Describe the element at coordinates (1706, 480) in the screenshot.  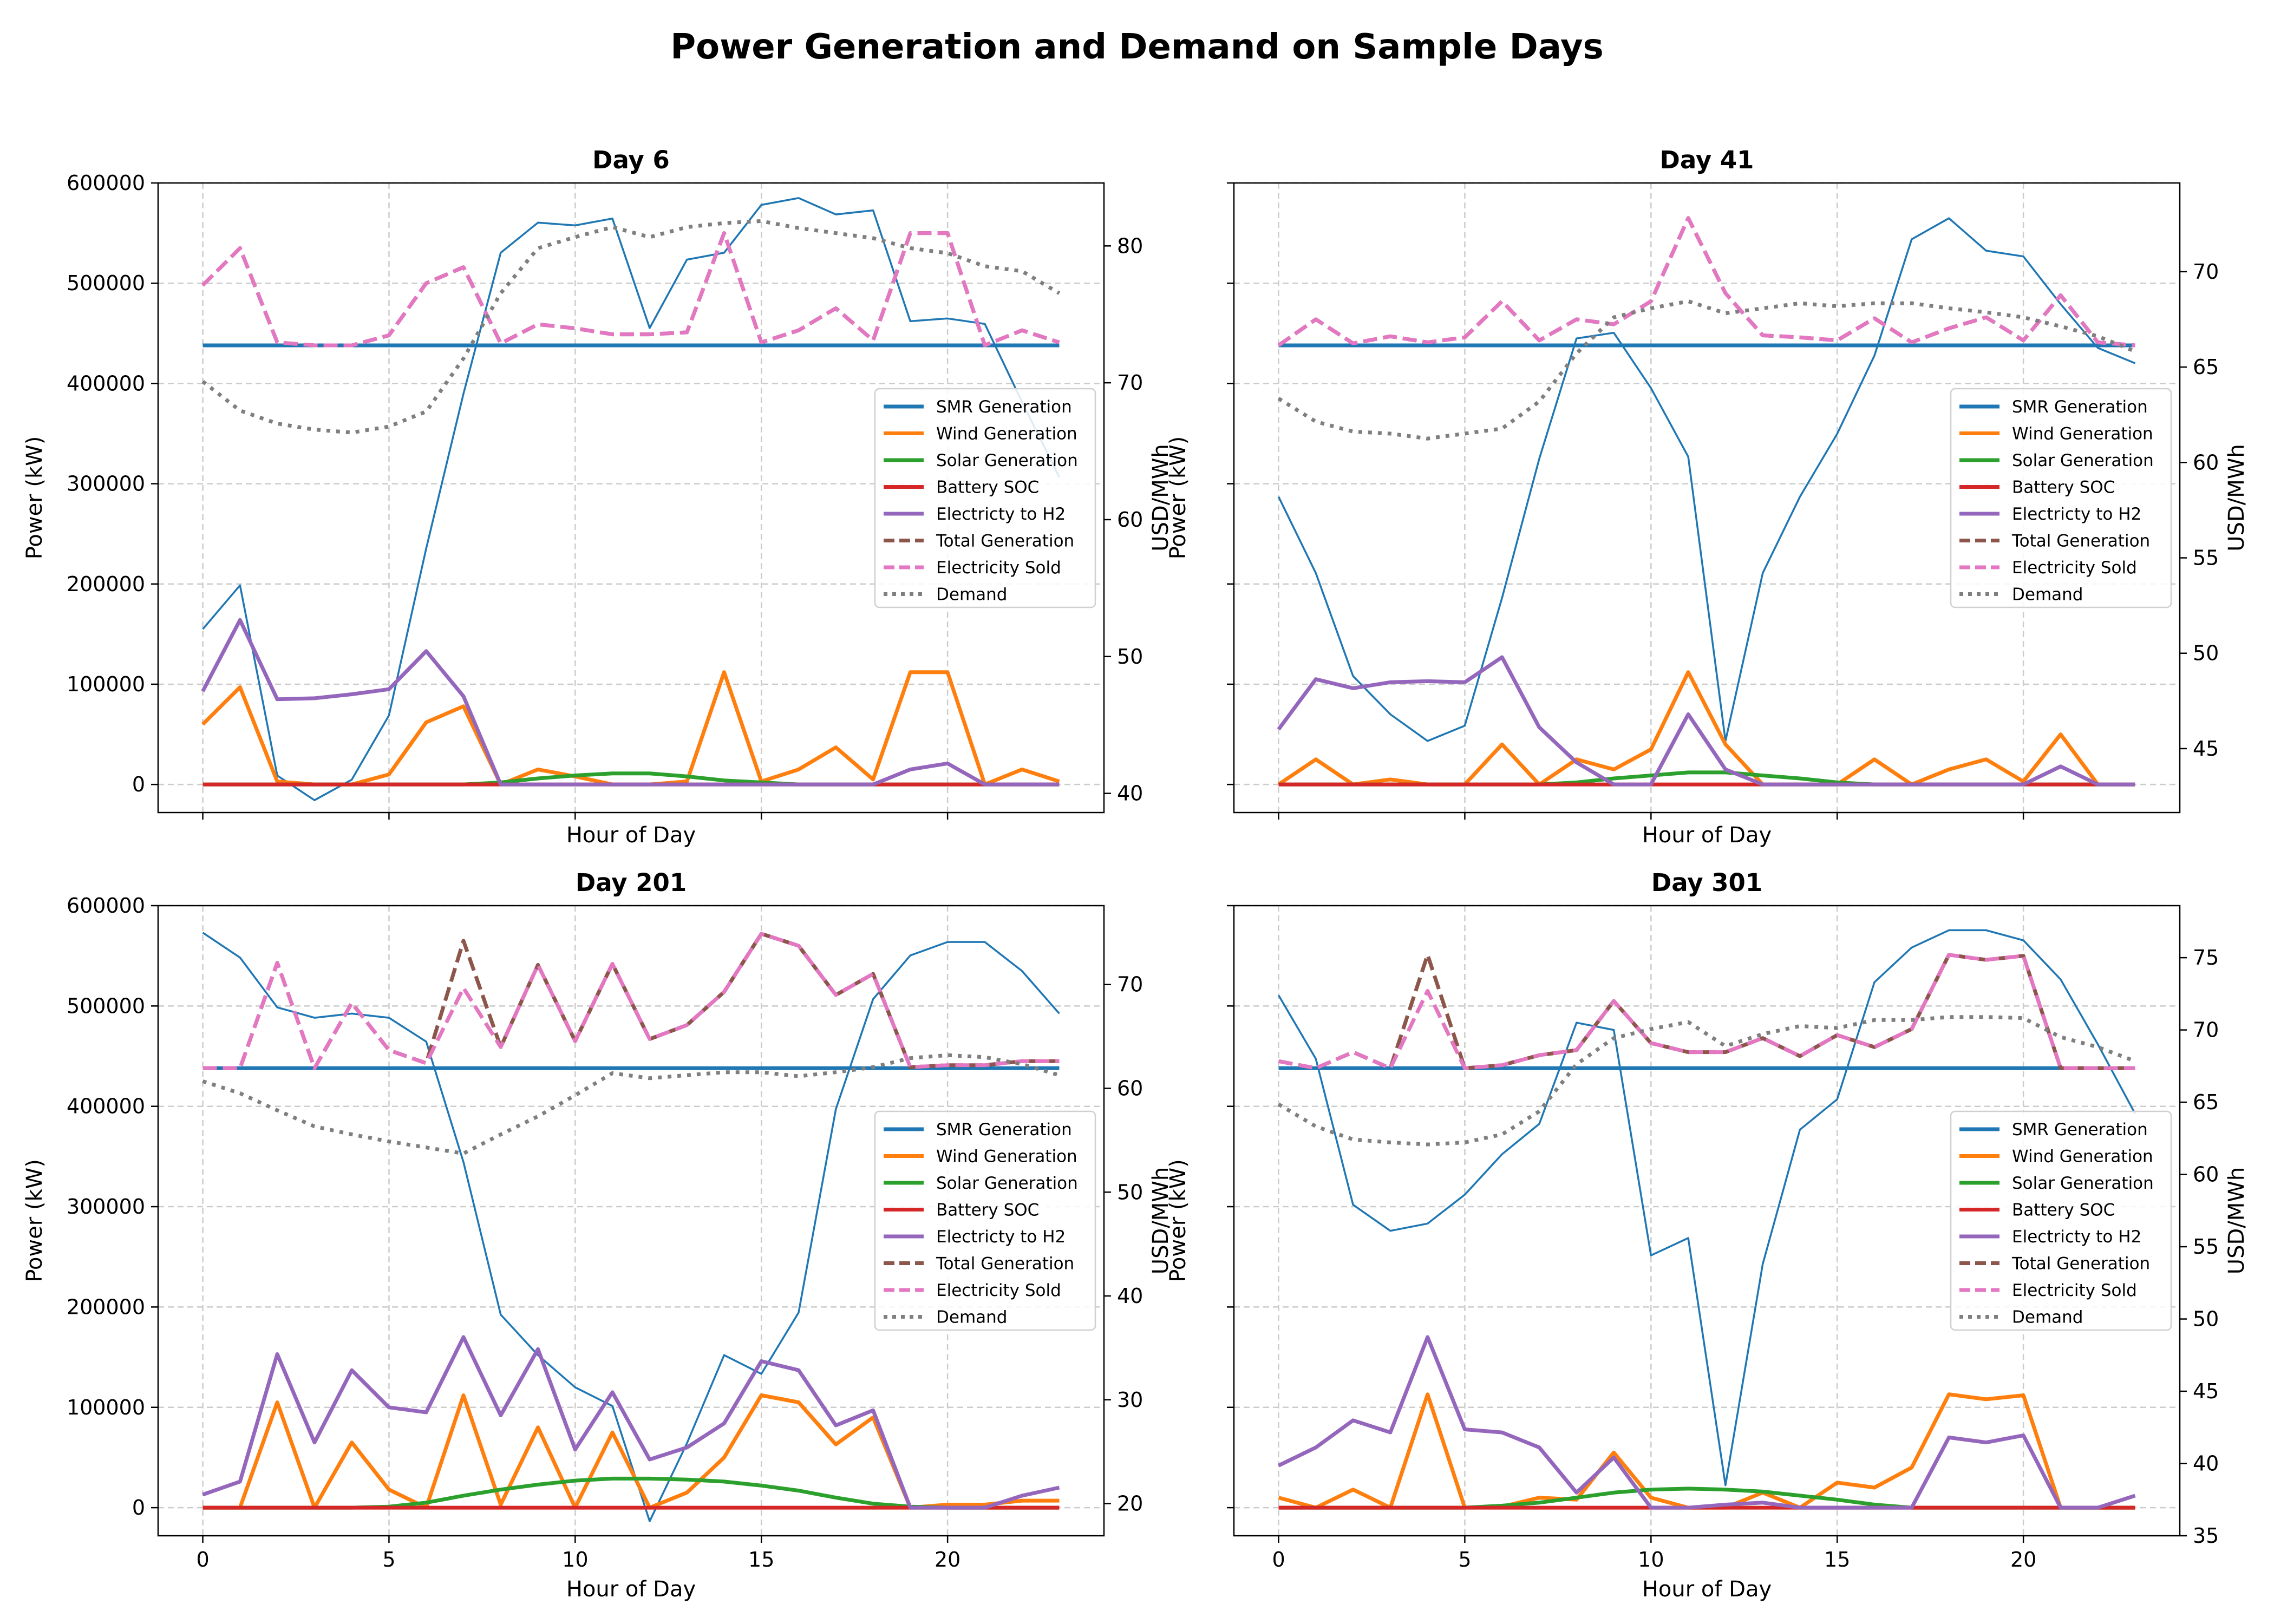
I see `price-line` at that location.